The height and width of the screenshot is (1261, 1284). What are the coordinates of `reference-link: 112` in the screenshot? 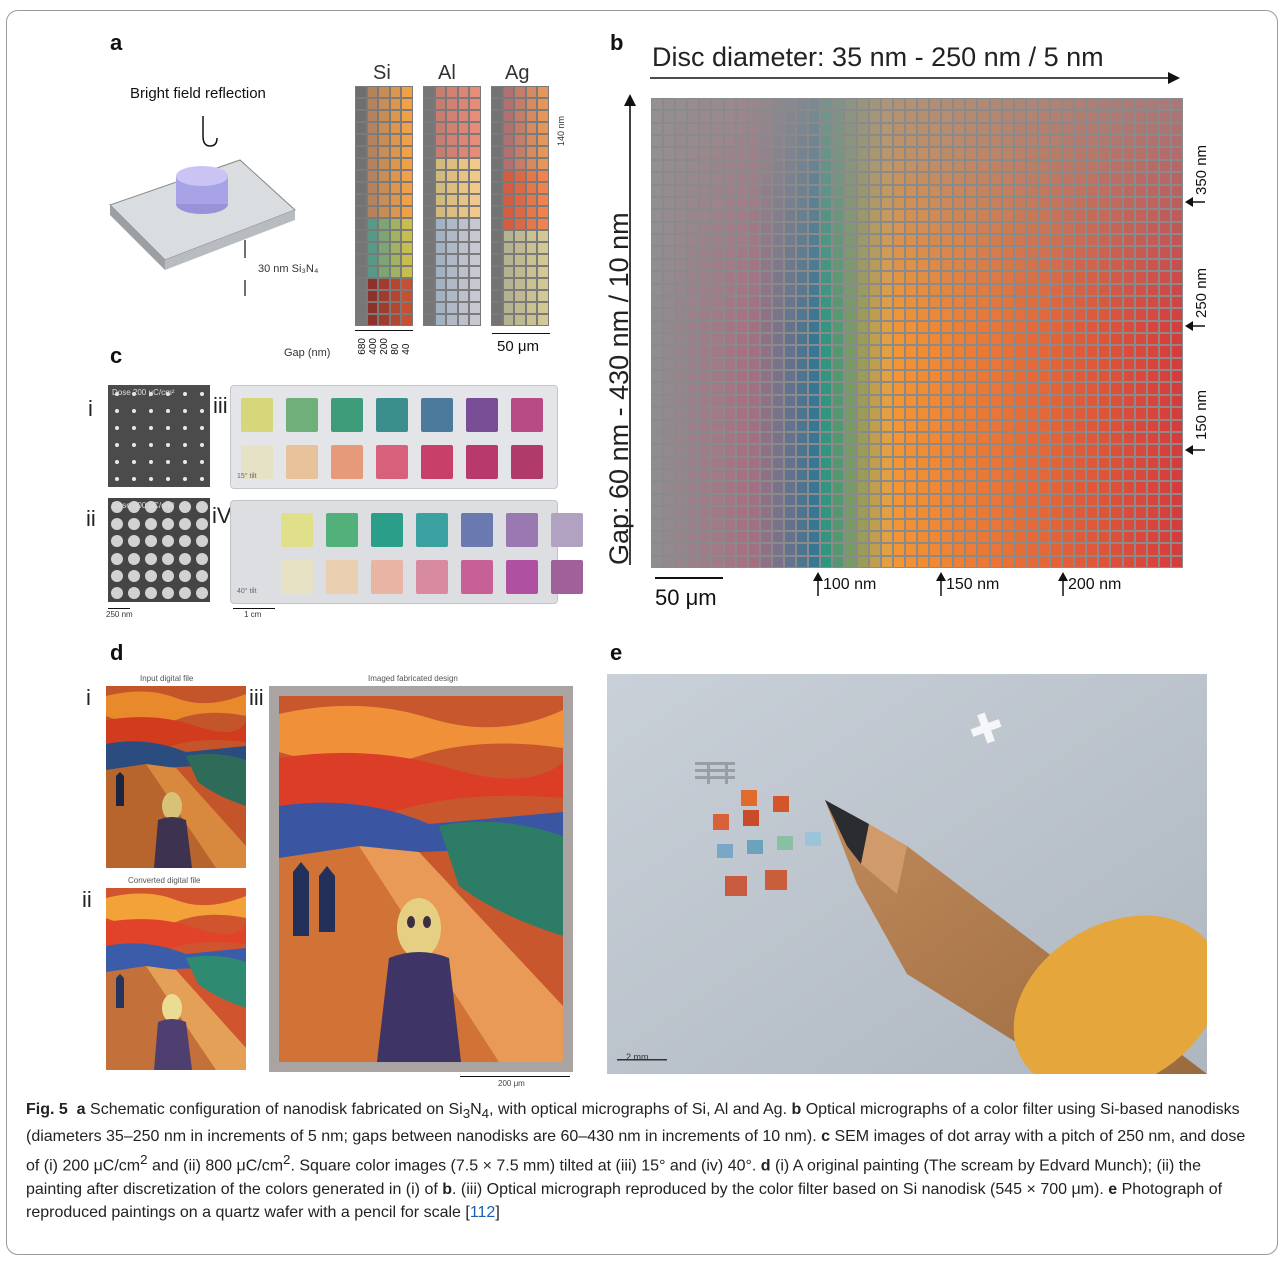 It's located at (482, 1212).